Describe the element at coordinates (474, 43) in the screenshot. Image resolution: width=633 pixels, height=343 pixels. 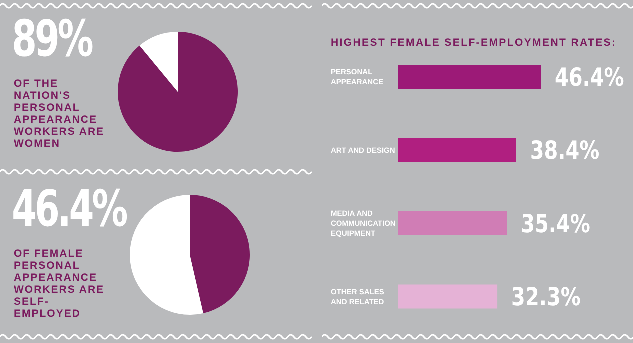
I see `chart-title: HIGHEST FEMALE SELF-EMPLOYMENT RATES:` at that location.